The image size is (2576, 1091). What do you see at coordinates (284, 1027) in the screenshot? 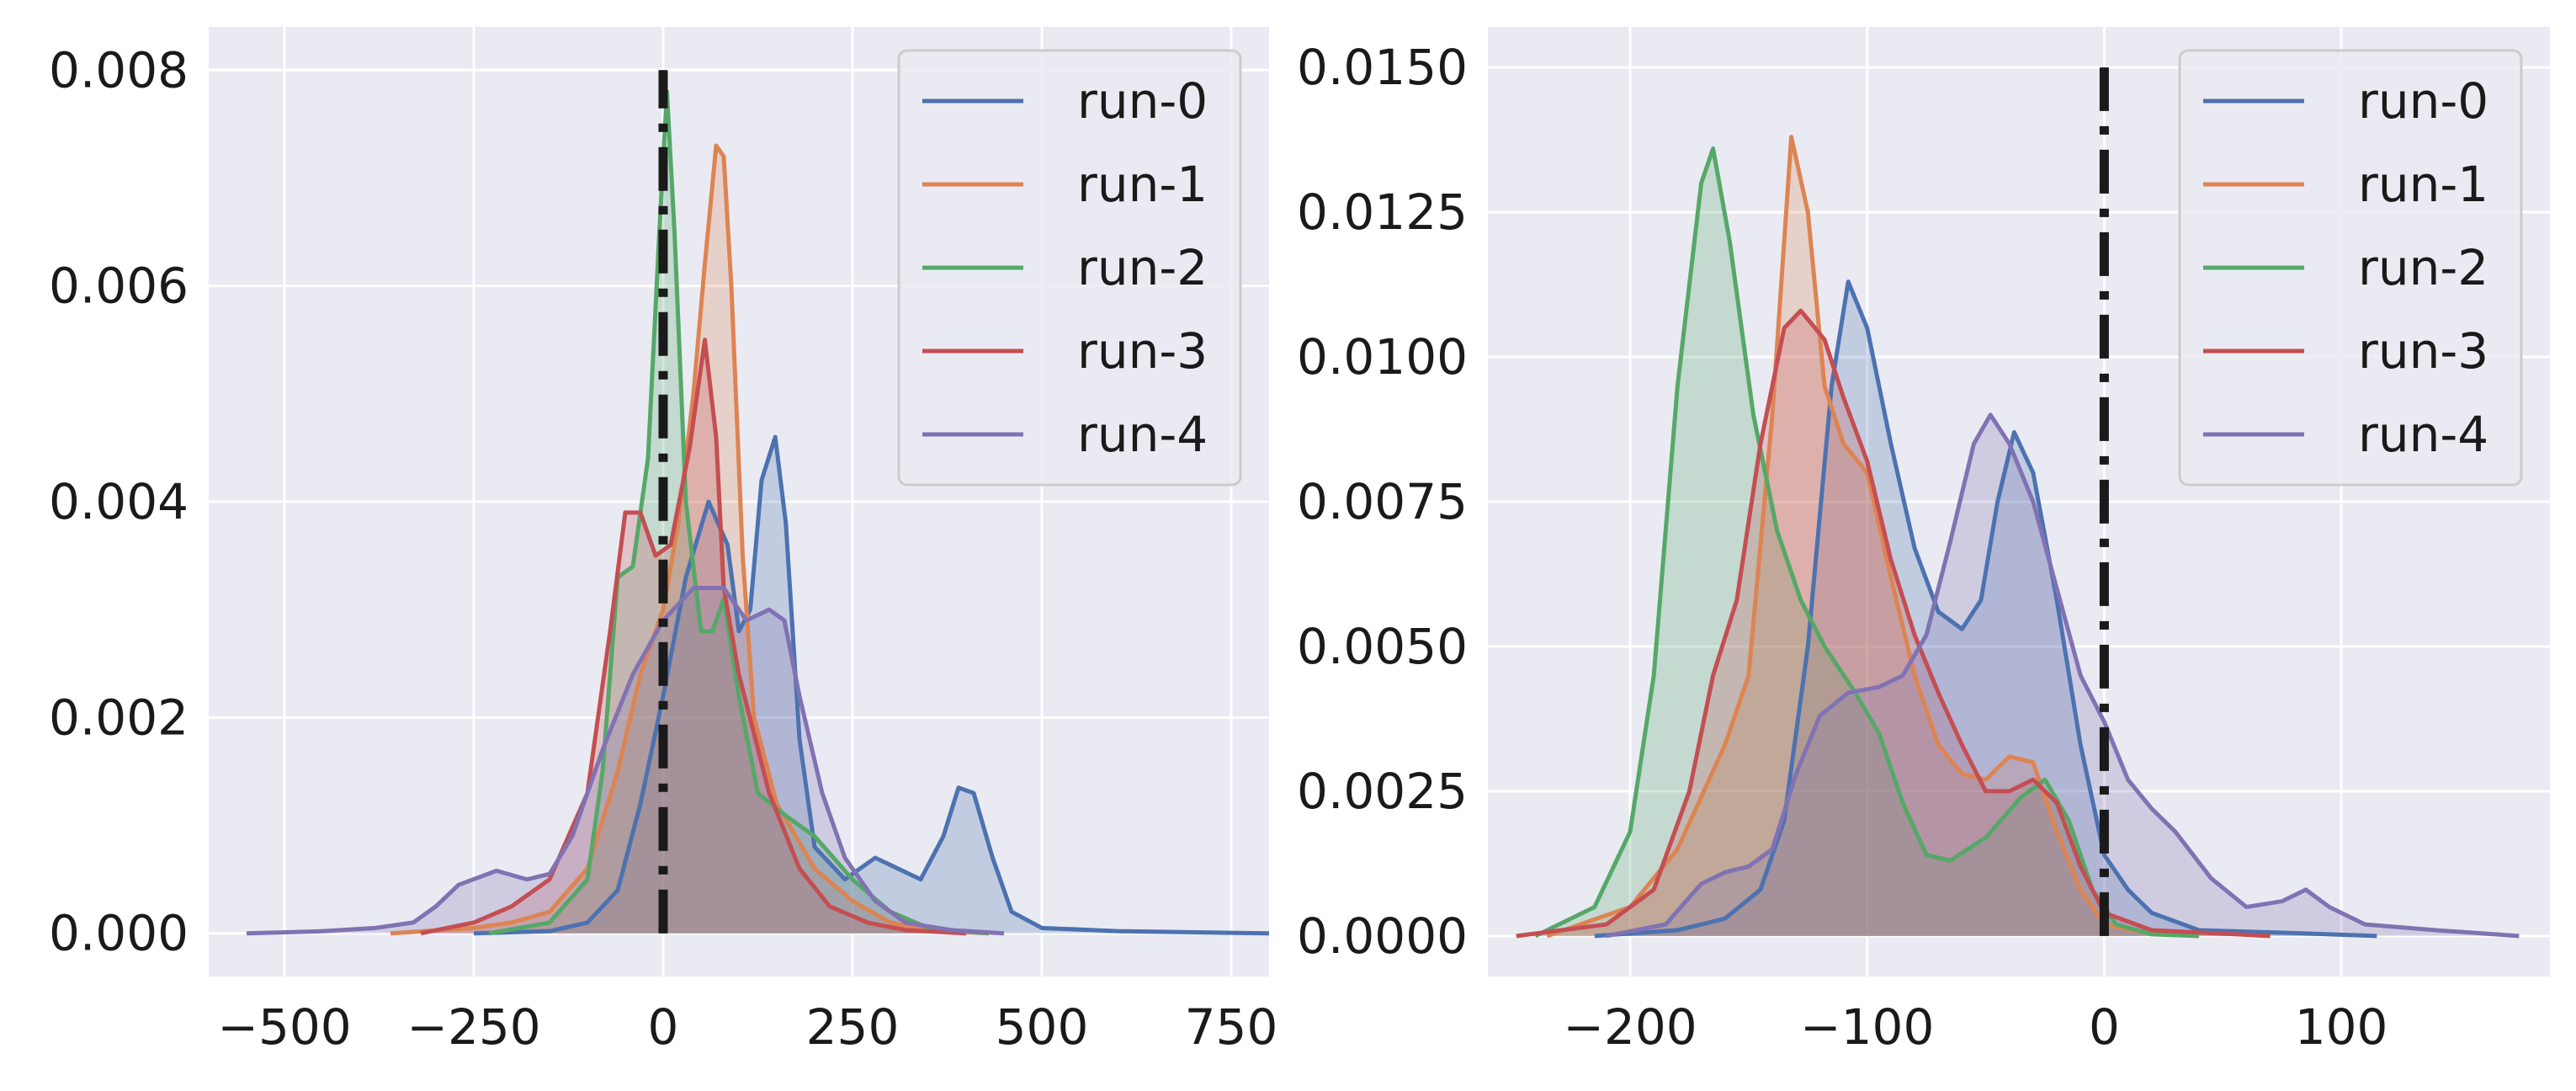
I see `x-tick-label: −500` at bounding box center [284, 1027].